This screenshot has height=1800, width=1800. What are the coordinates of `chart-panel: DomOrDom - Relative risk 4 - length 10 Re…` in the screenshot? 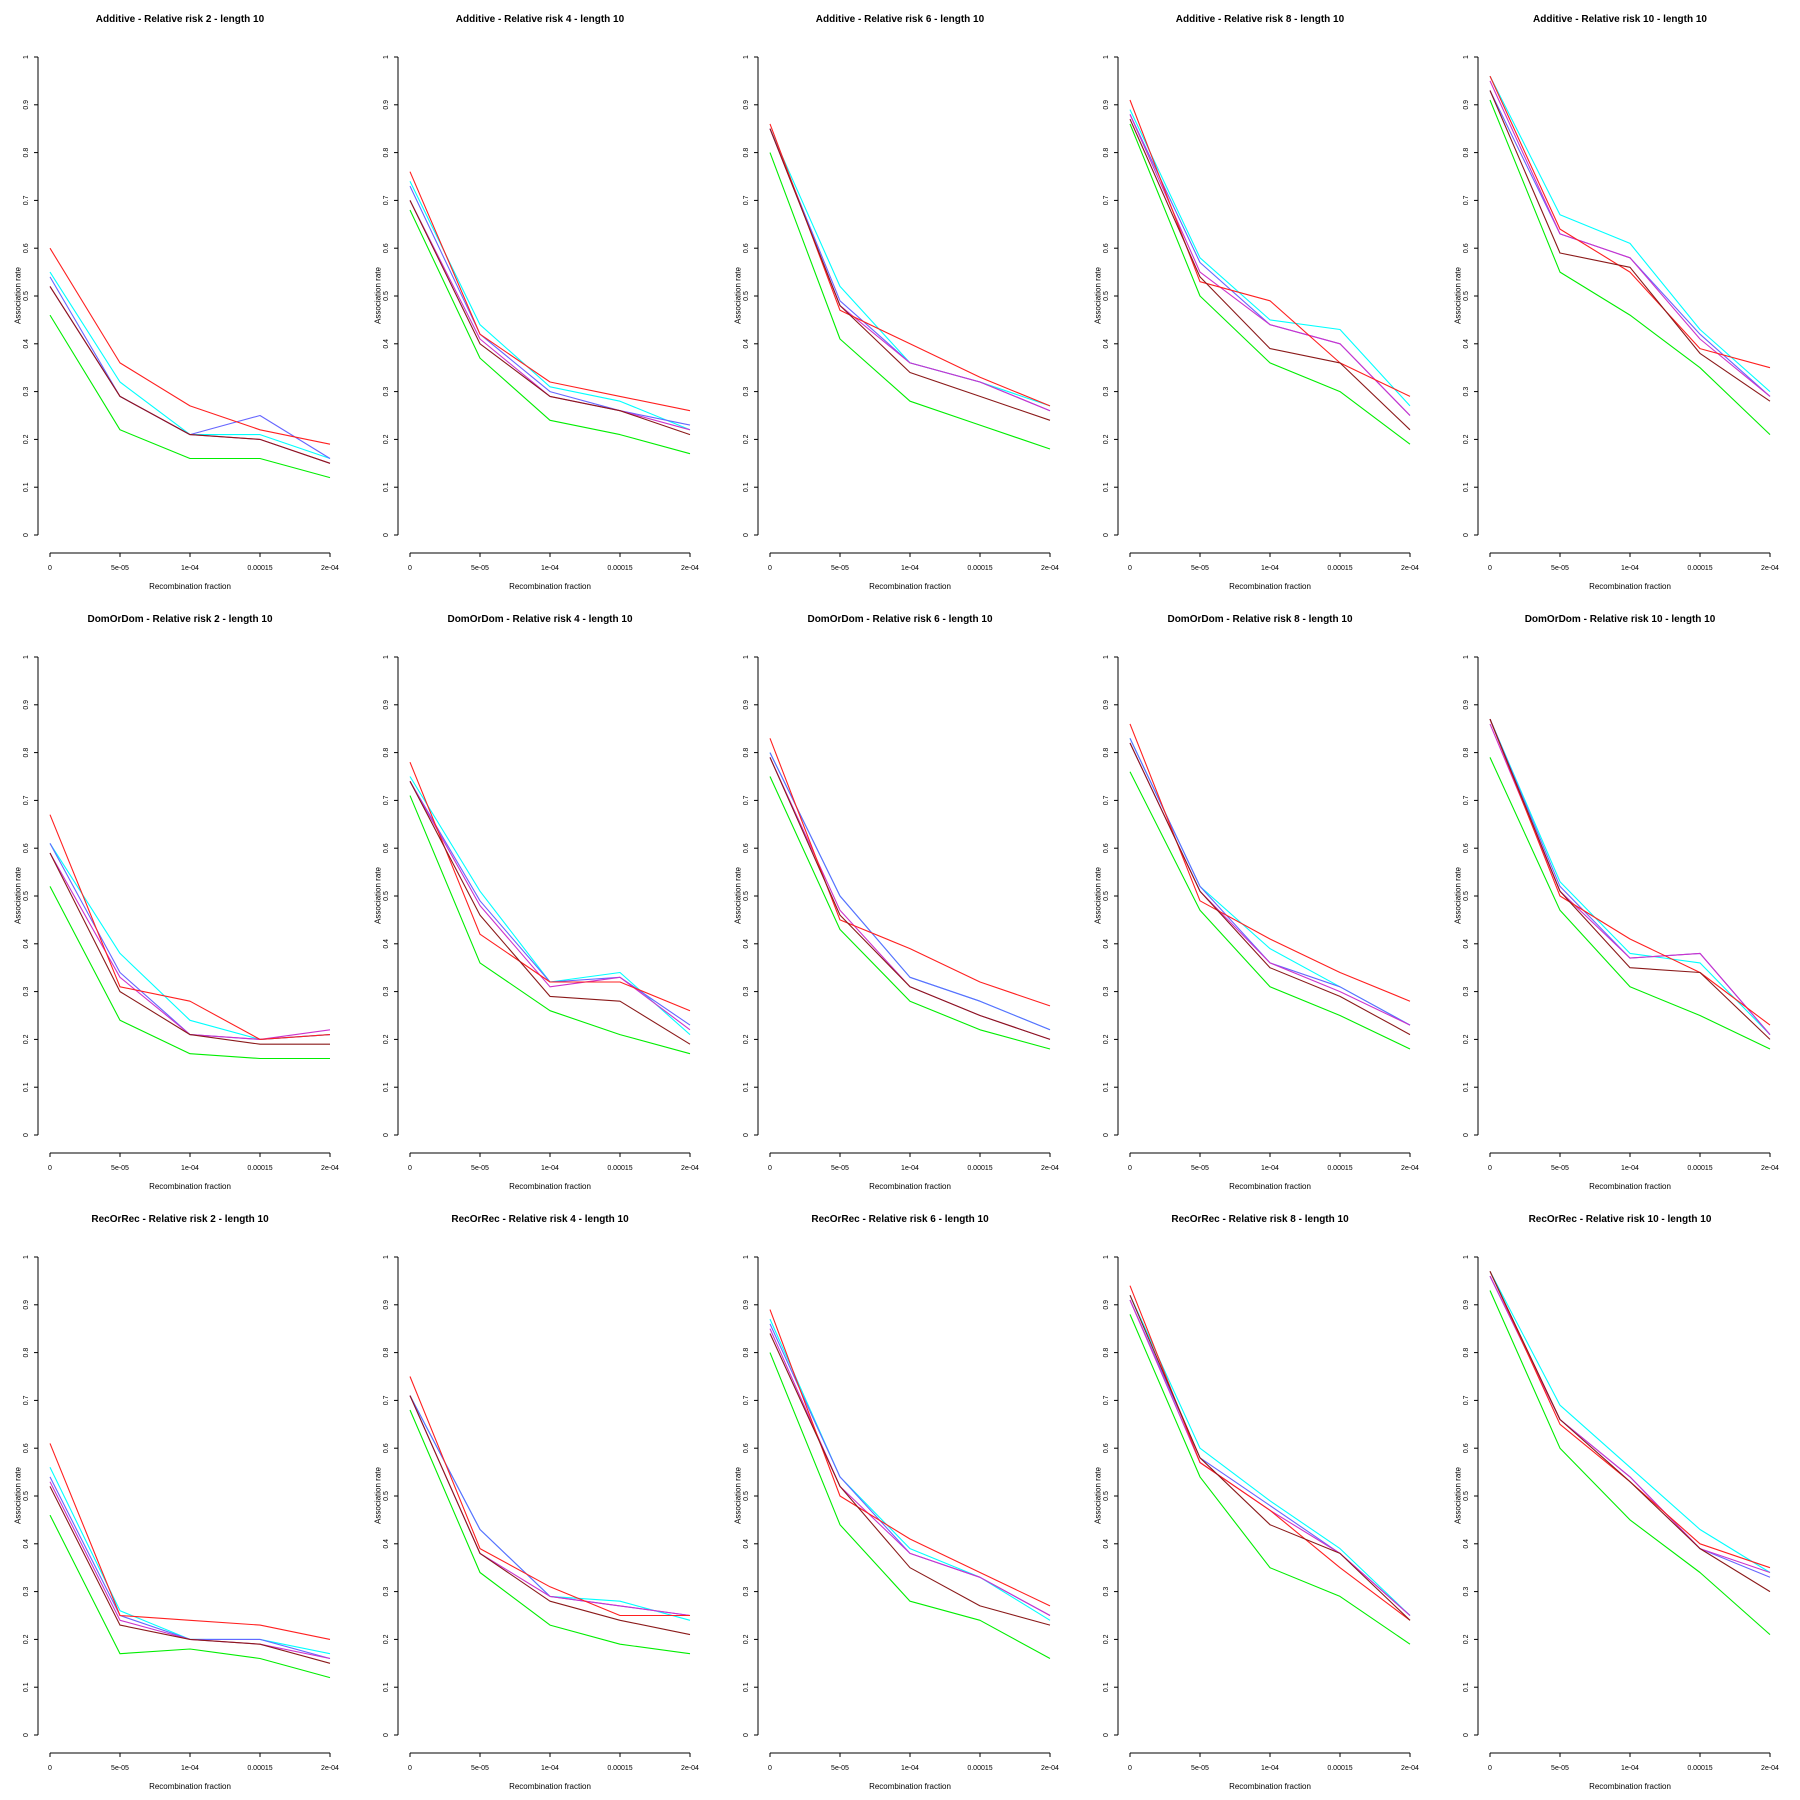 It's located at (540, 900).